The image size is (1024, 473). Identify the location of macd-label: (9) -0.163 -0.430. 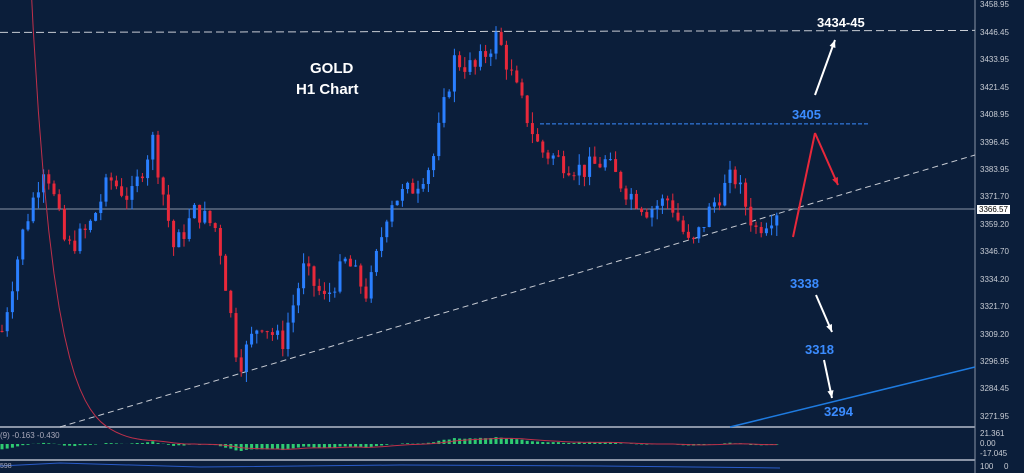
(30, 435).